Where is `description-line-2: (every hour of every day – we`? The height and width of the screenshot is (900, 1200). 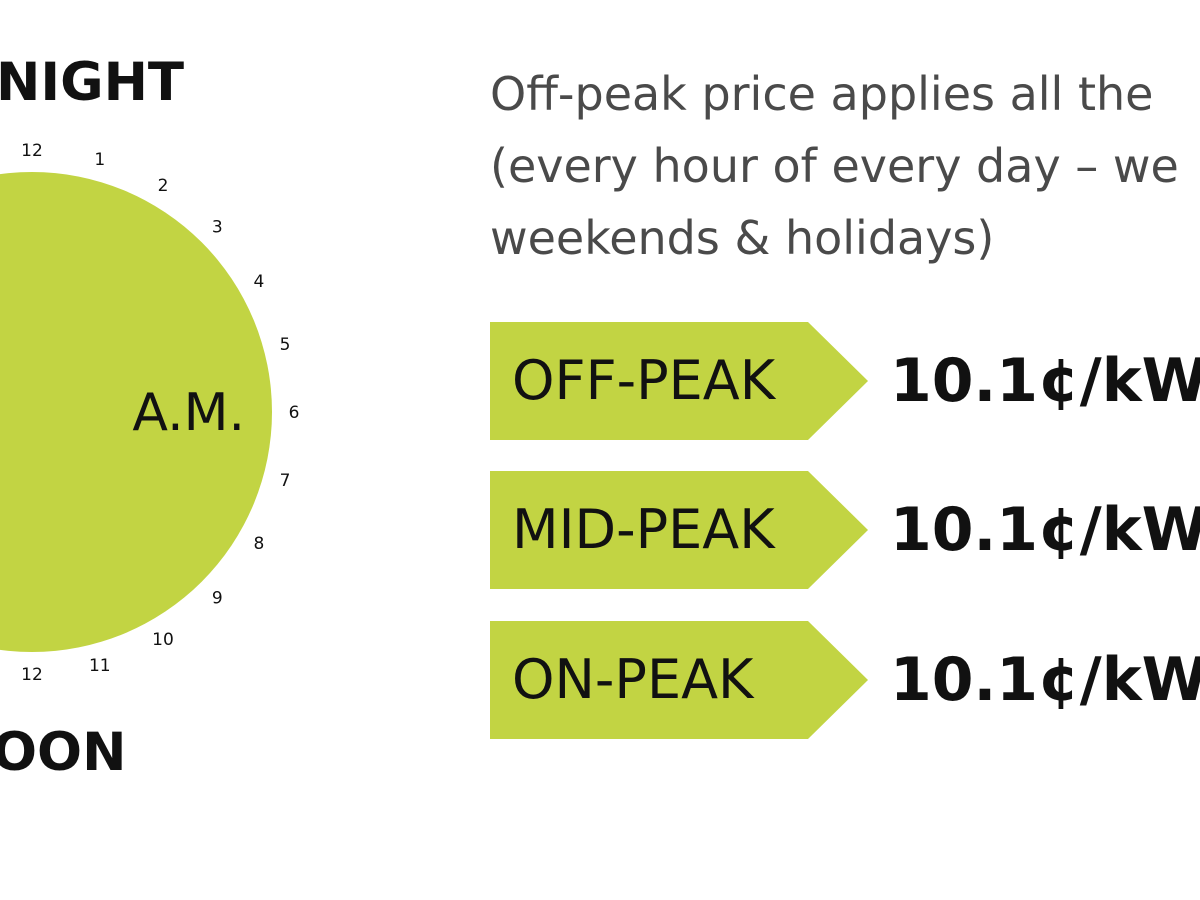 description-line-2: (every hour of every day – we is located at coordinates (834, 166).